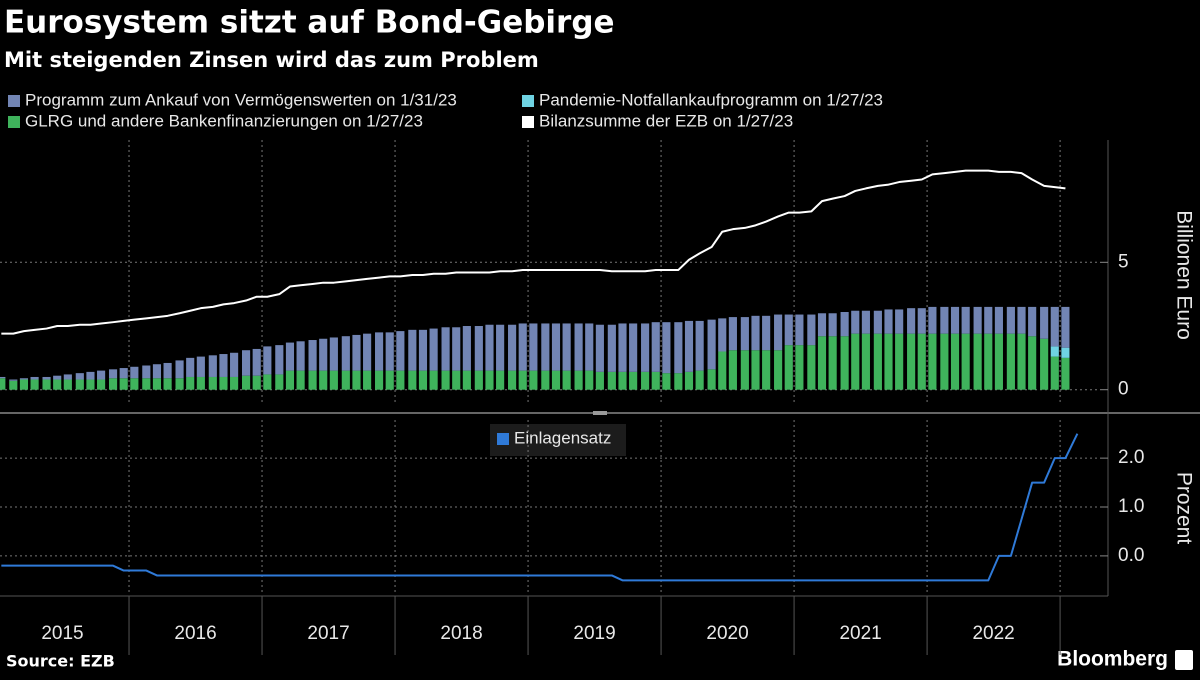 The height and width of the screenshot is (680, 1200). What do you see at coordinates (1123, 389) in the screenshot?
I see `y-tick-label: 0` at bounding box center [1123, 389].